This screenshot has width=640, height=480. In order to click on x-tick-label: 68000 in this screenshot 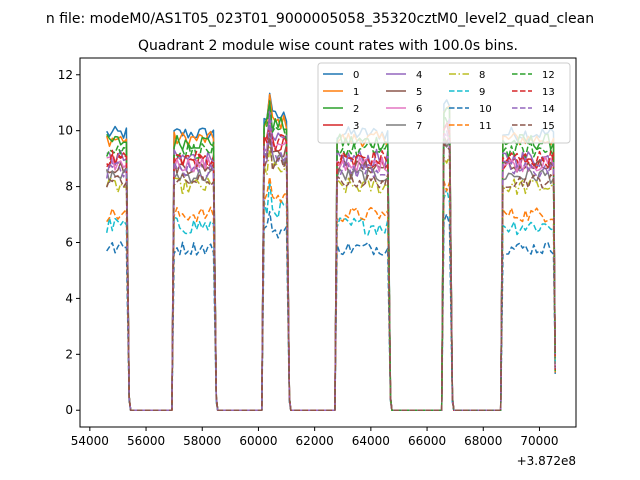, I will do `click(483, 441)`.